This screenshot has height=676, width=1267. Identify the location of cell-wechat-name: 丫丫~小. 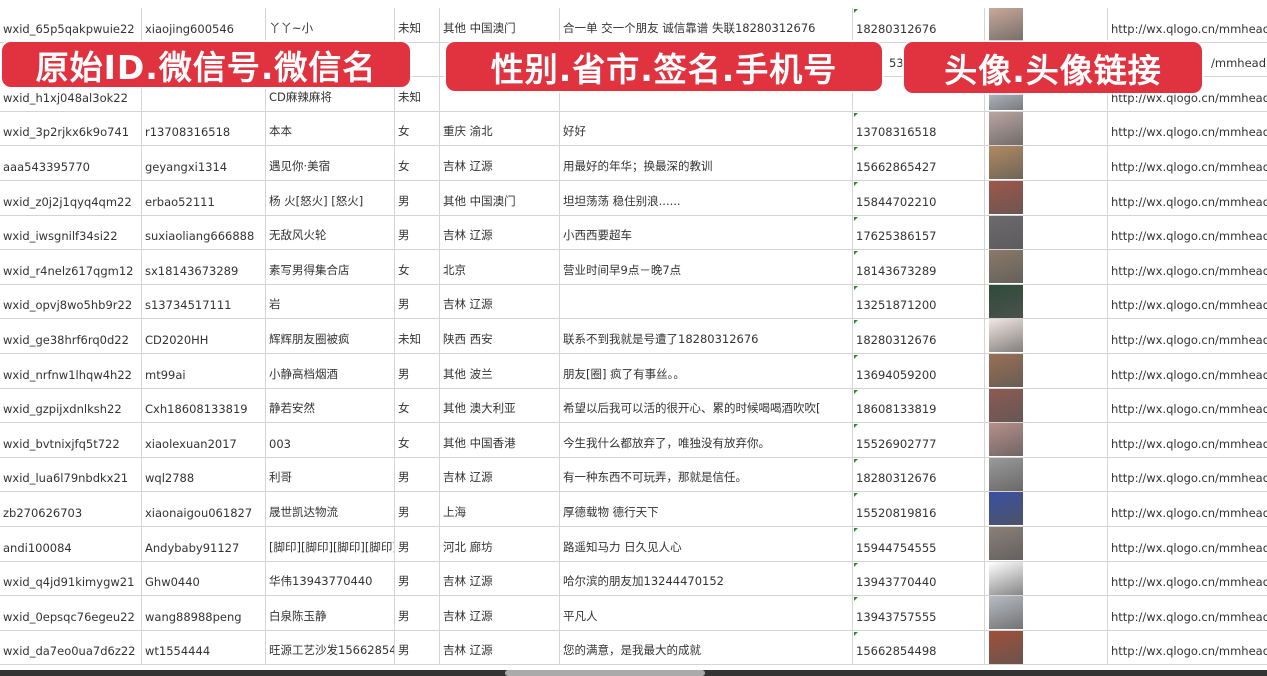
(330, 25).